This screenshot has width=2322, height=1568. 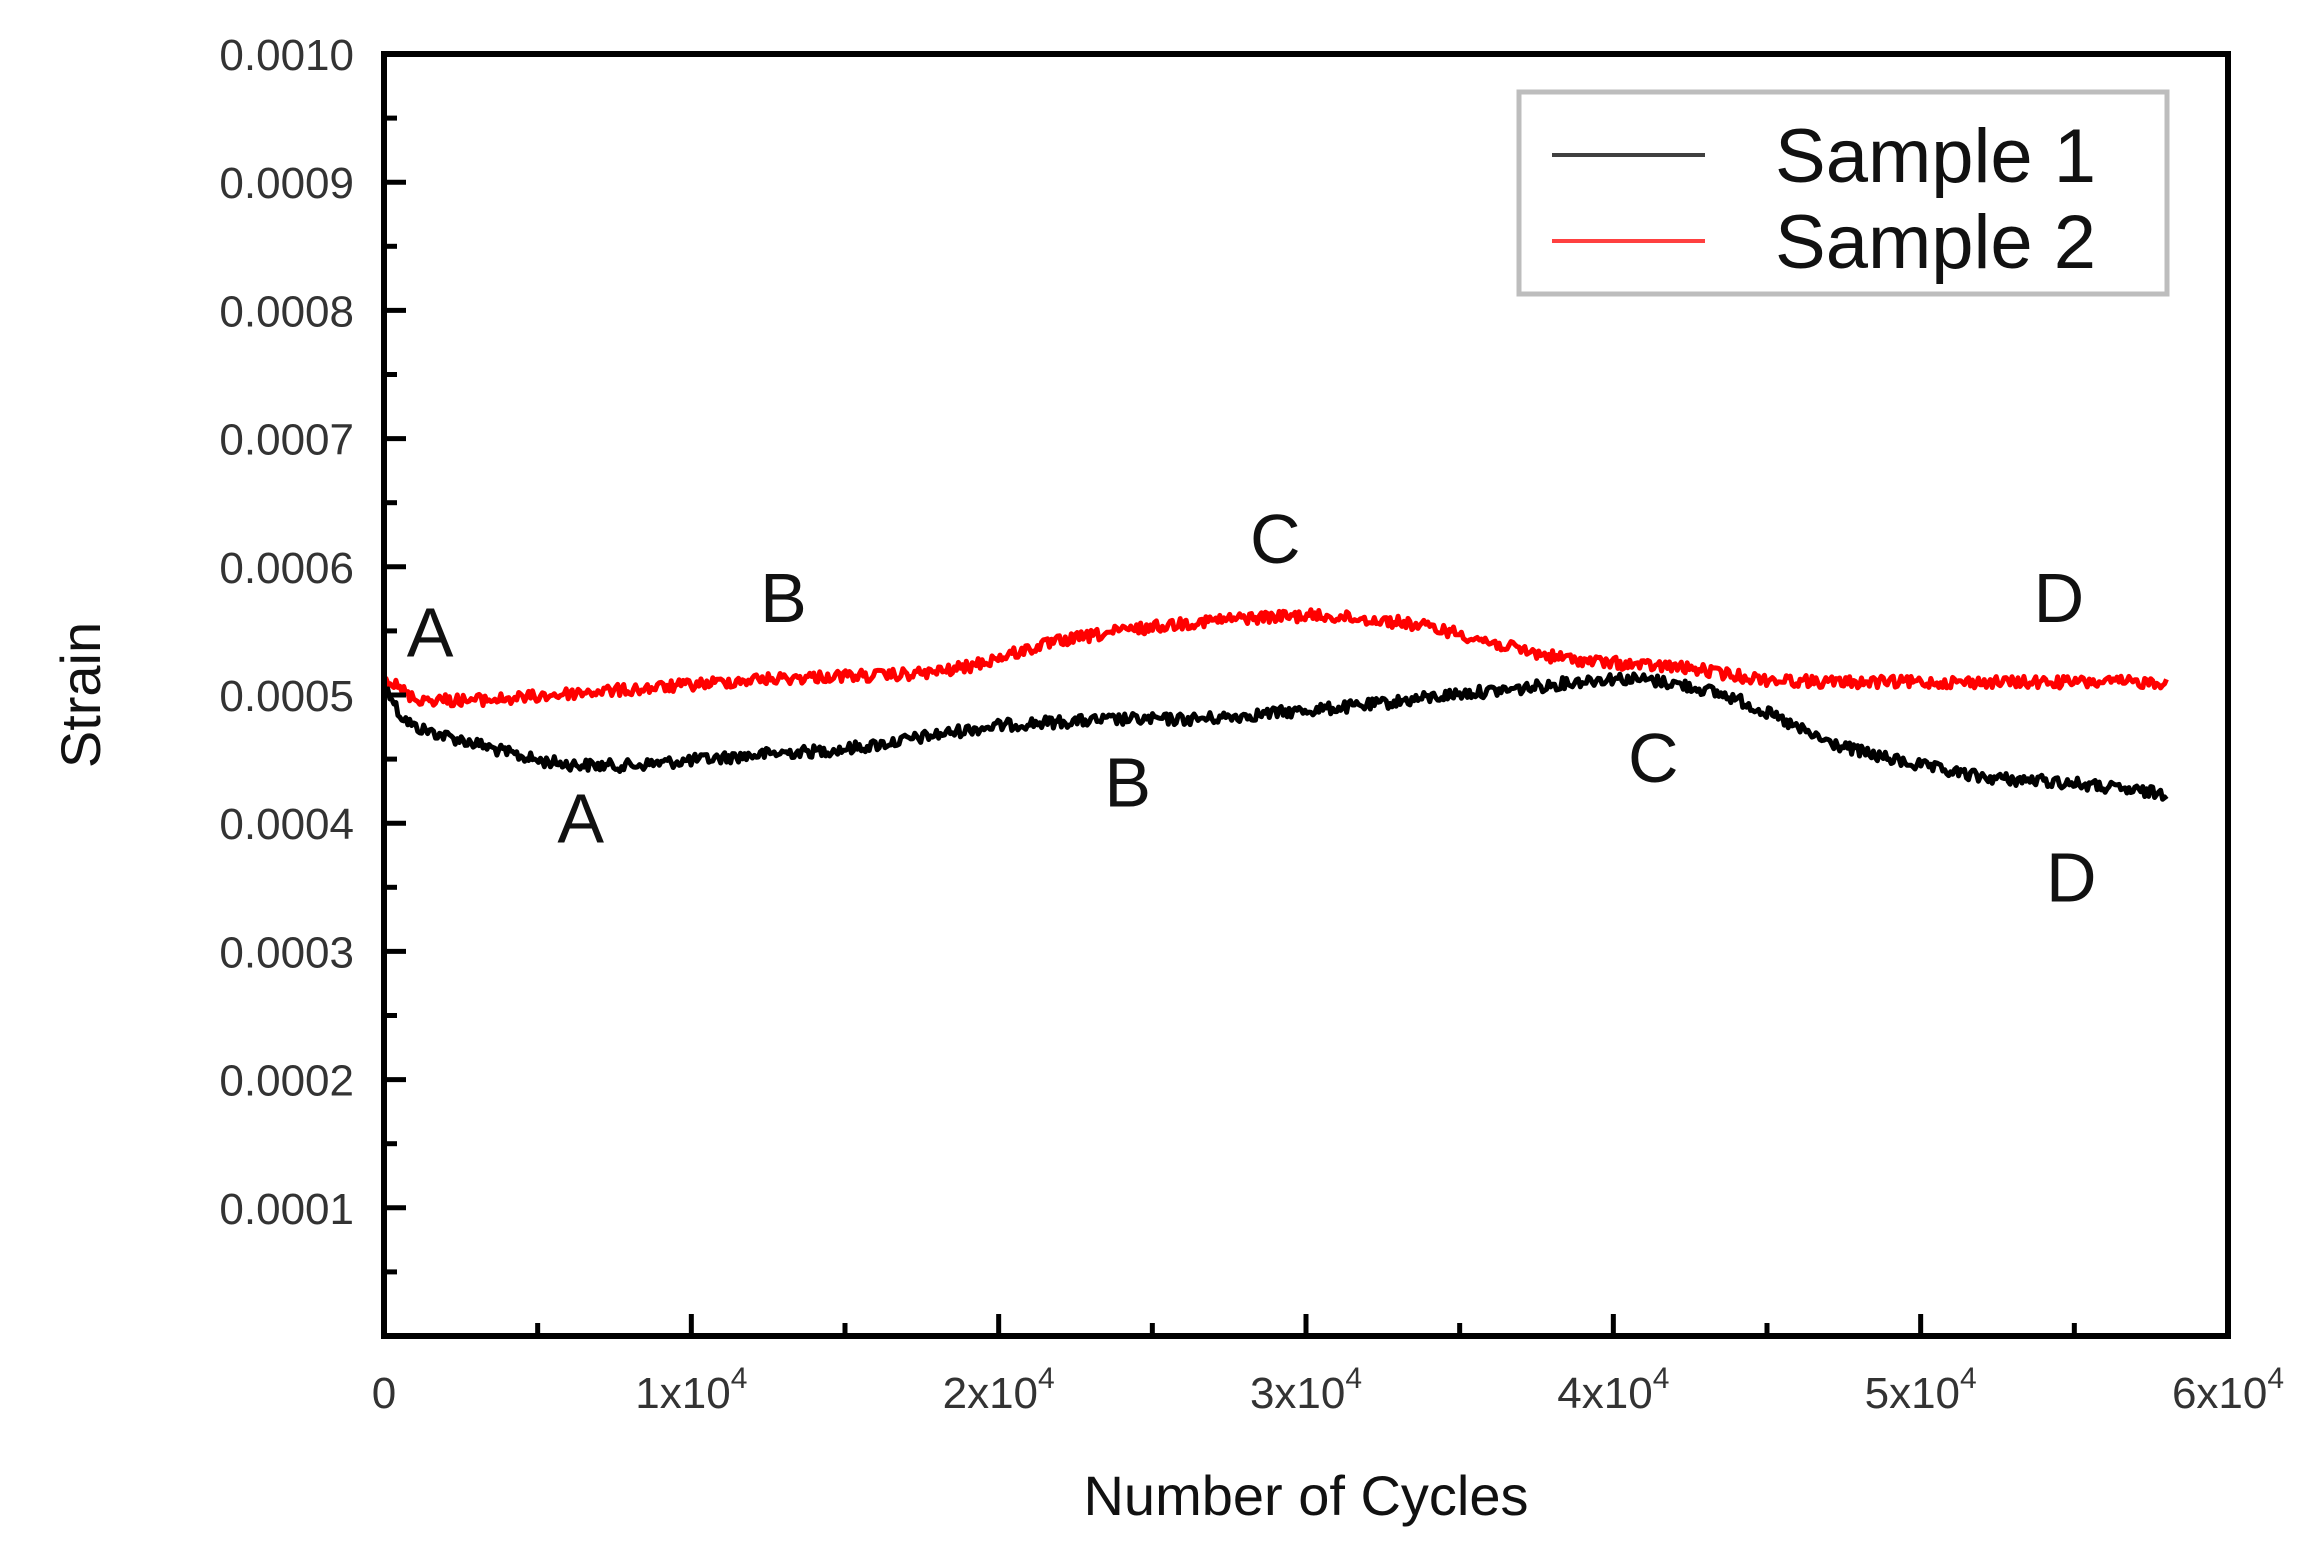 I want to click on y-tick-label: 0.0008, so click(x=286, y=311).